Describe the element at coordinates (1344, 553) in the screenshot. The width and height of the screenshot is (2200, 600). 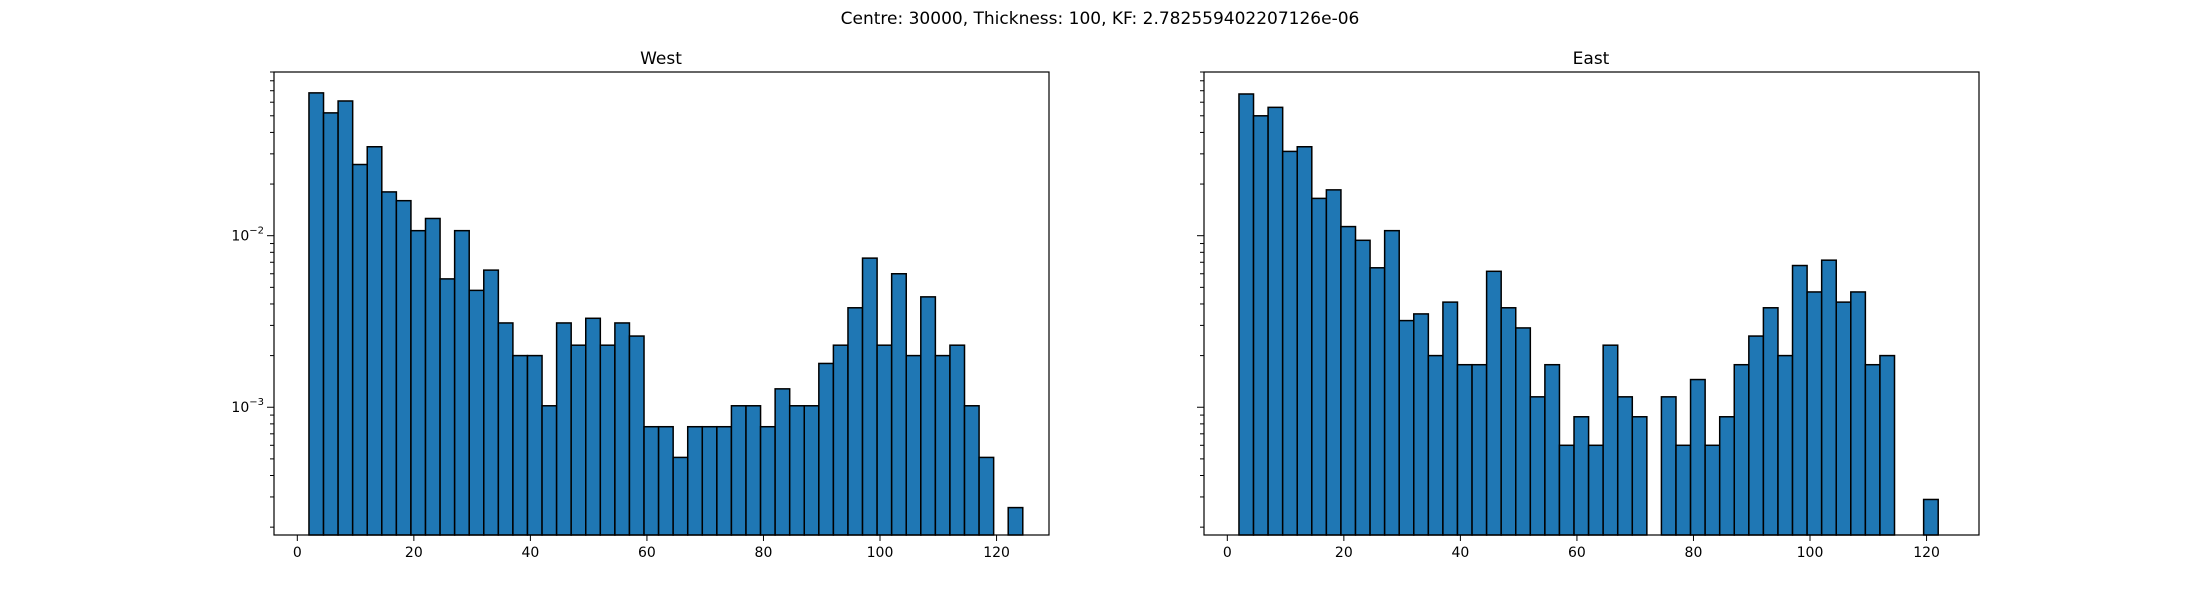
I see `east-x-tick-label-20: 20` at that location.